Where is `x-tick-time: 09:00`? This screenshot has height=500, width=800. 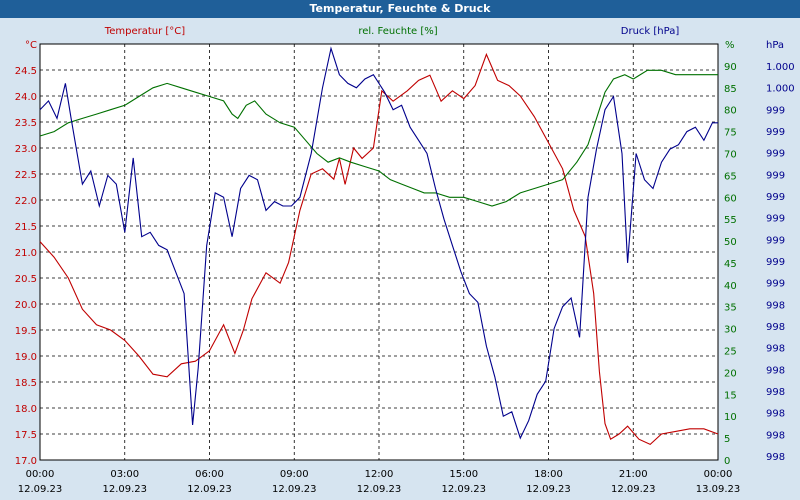 x-tick-time: 09:00 is located at coordinates (294, 474).